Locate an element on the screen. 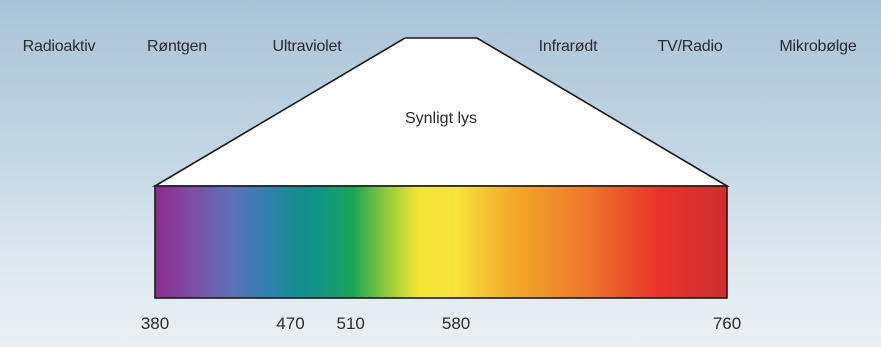 This screenshot has height=347, width=881. wavelength-tick-380: 380 is located at coordinates (155, 323).